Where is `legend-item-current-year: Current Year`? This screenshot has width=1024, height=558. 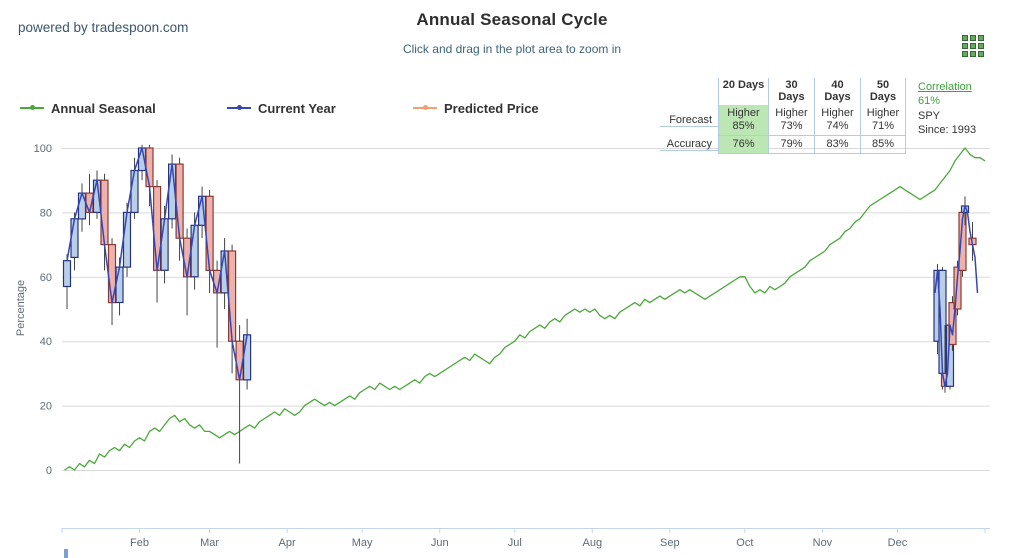
legend-item-current-year: Current Year is located at coordinates (281, 108).